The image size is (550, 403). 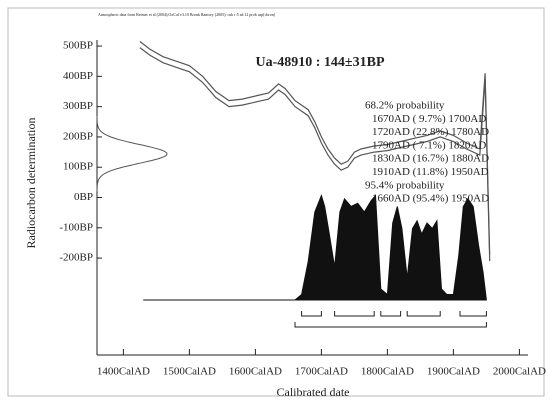 I want to click on determination-curve, so click(x=132, y=154).